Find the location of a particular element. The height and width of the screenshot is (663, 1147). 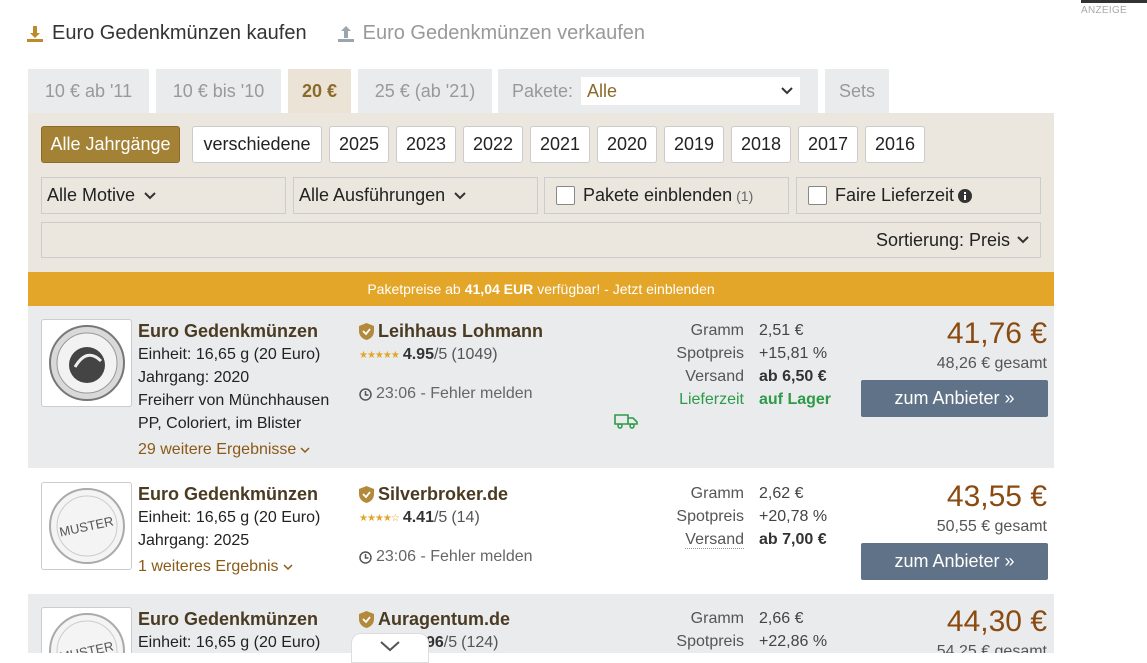

rating-score: 96 is located at coordinates (435, 642).